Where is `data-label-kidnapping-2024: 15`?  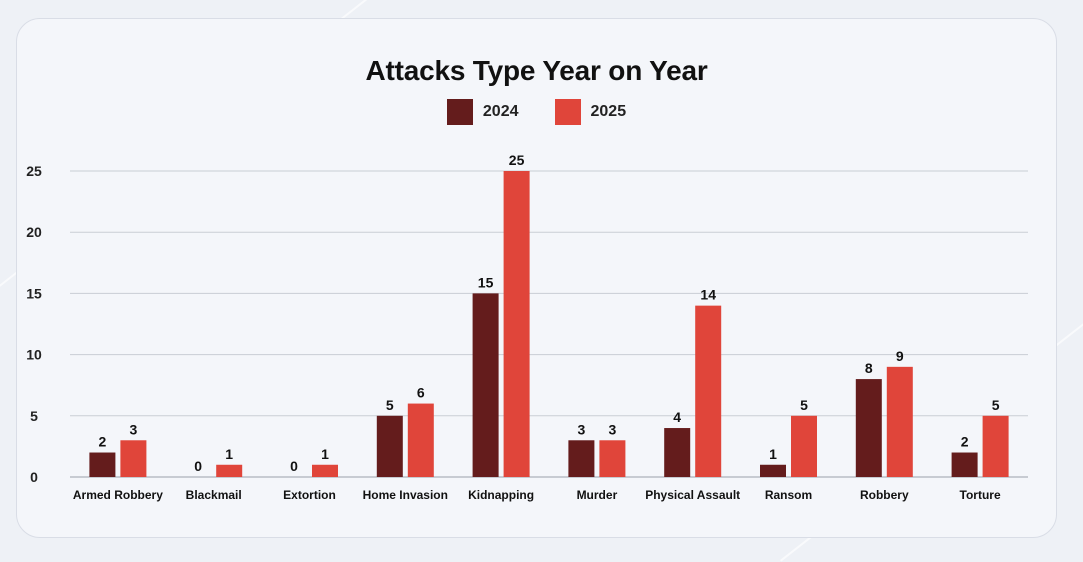
data-label-kidnapping-2024: 15 is located at coordinates (486, 282).